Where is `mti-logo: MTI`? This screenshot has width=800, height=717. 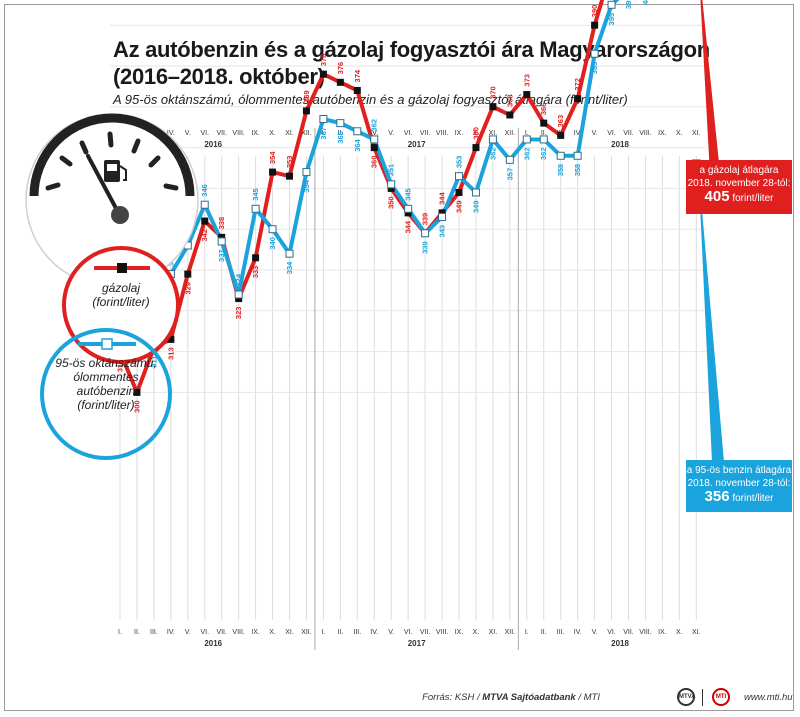 mti-logo: MTI is located at coordinates (721, 697).